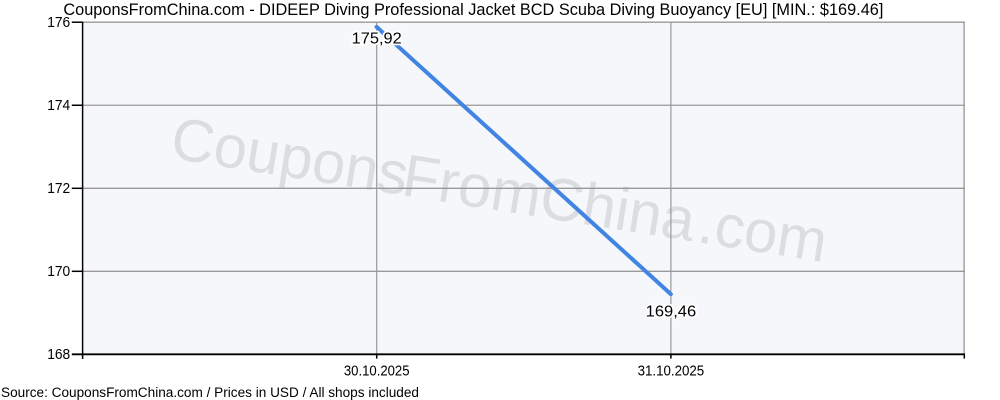  What do you see at coordinates (58, 106) in the screenshot?
I see `svg-text: 174` at bounding box center [58, 106].